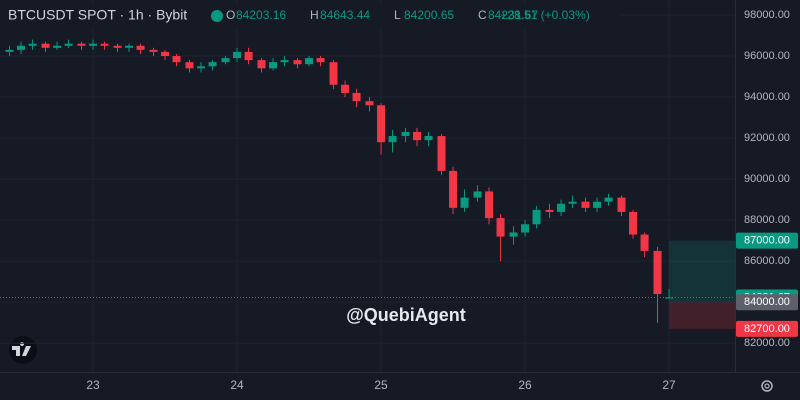  I want to click on gear-hub, so click(767, 386).